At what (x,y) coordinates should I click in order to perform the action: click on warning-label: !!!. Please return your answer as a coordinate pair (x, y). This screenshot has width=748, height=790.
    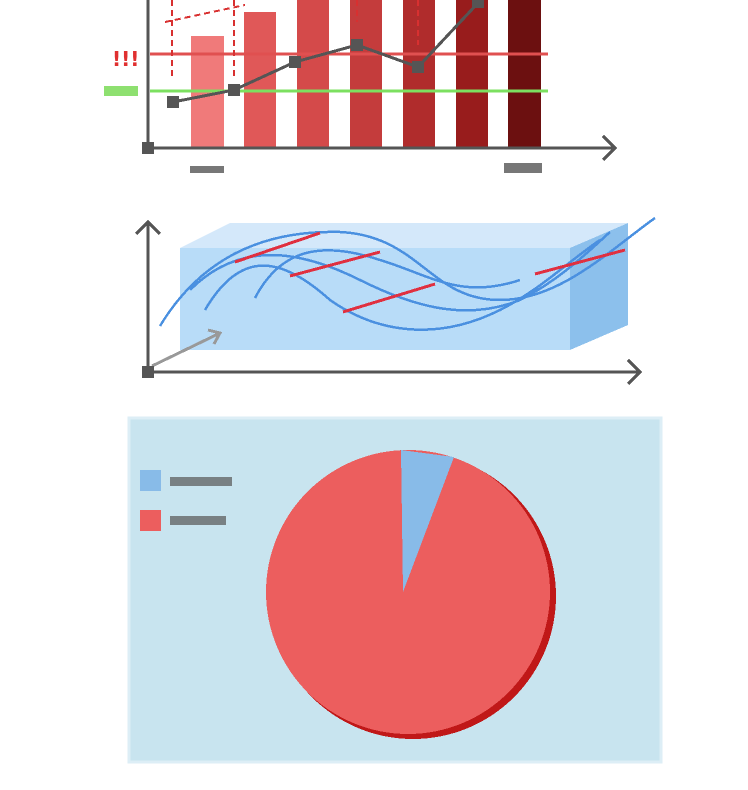
    Looking at the image, I should click on (125, 59).